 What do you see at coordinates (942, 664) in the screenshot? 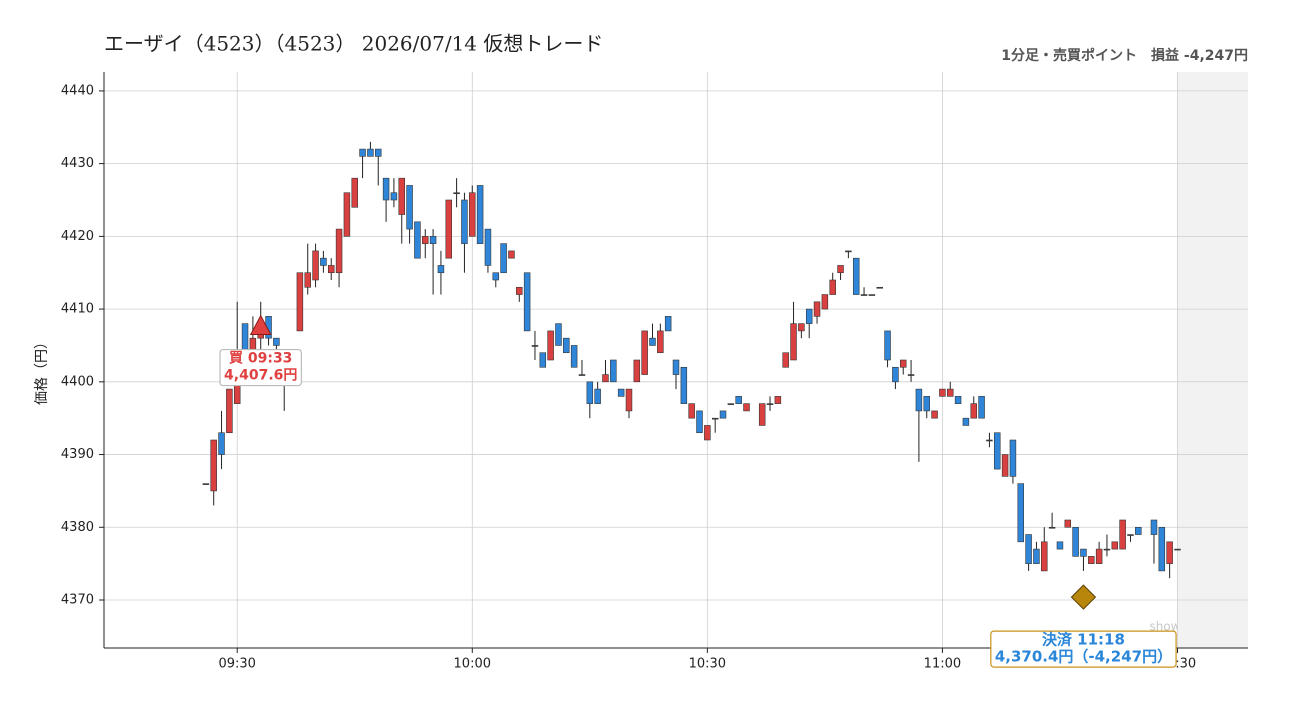
I see `x-tick-label: 11:00` at bounding box center [942, 664].